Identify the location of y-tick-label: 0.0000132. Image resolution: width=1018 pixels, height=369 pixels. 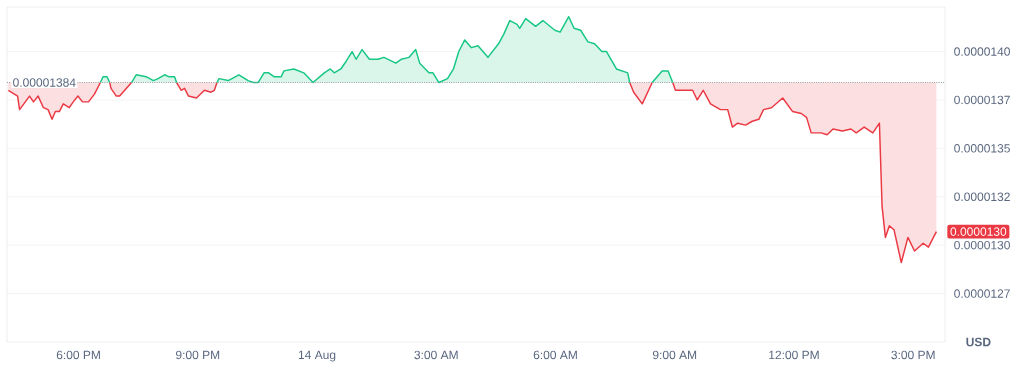
(982, 197).